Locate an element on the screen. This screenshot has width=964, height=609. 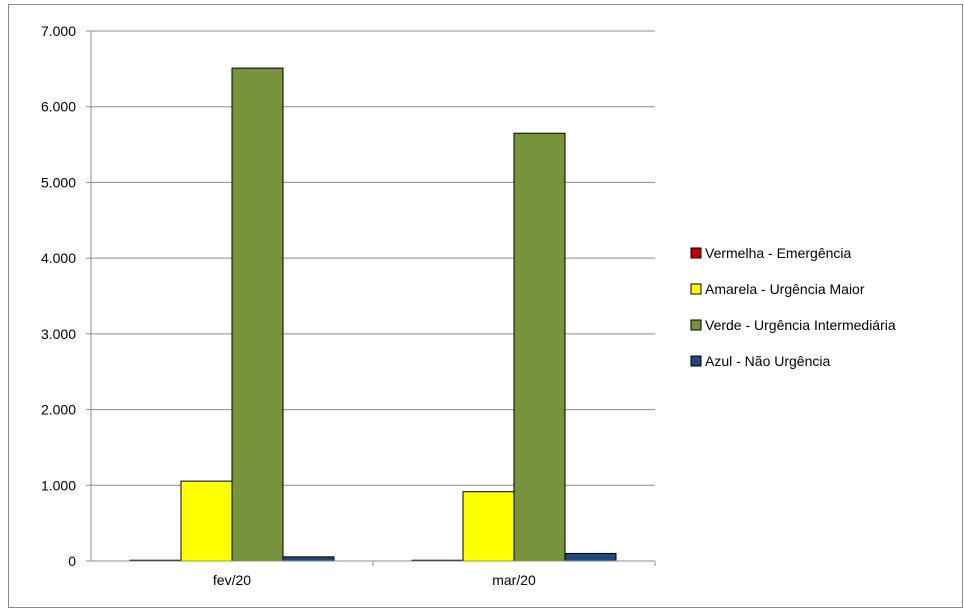
y-tick-label: 5.000 is located at coordinates (58, 182).